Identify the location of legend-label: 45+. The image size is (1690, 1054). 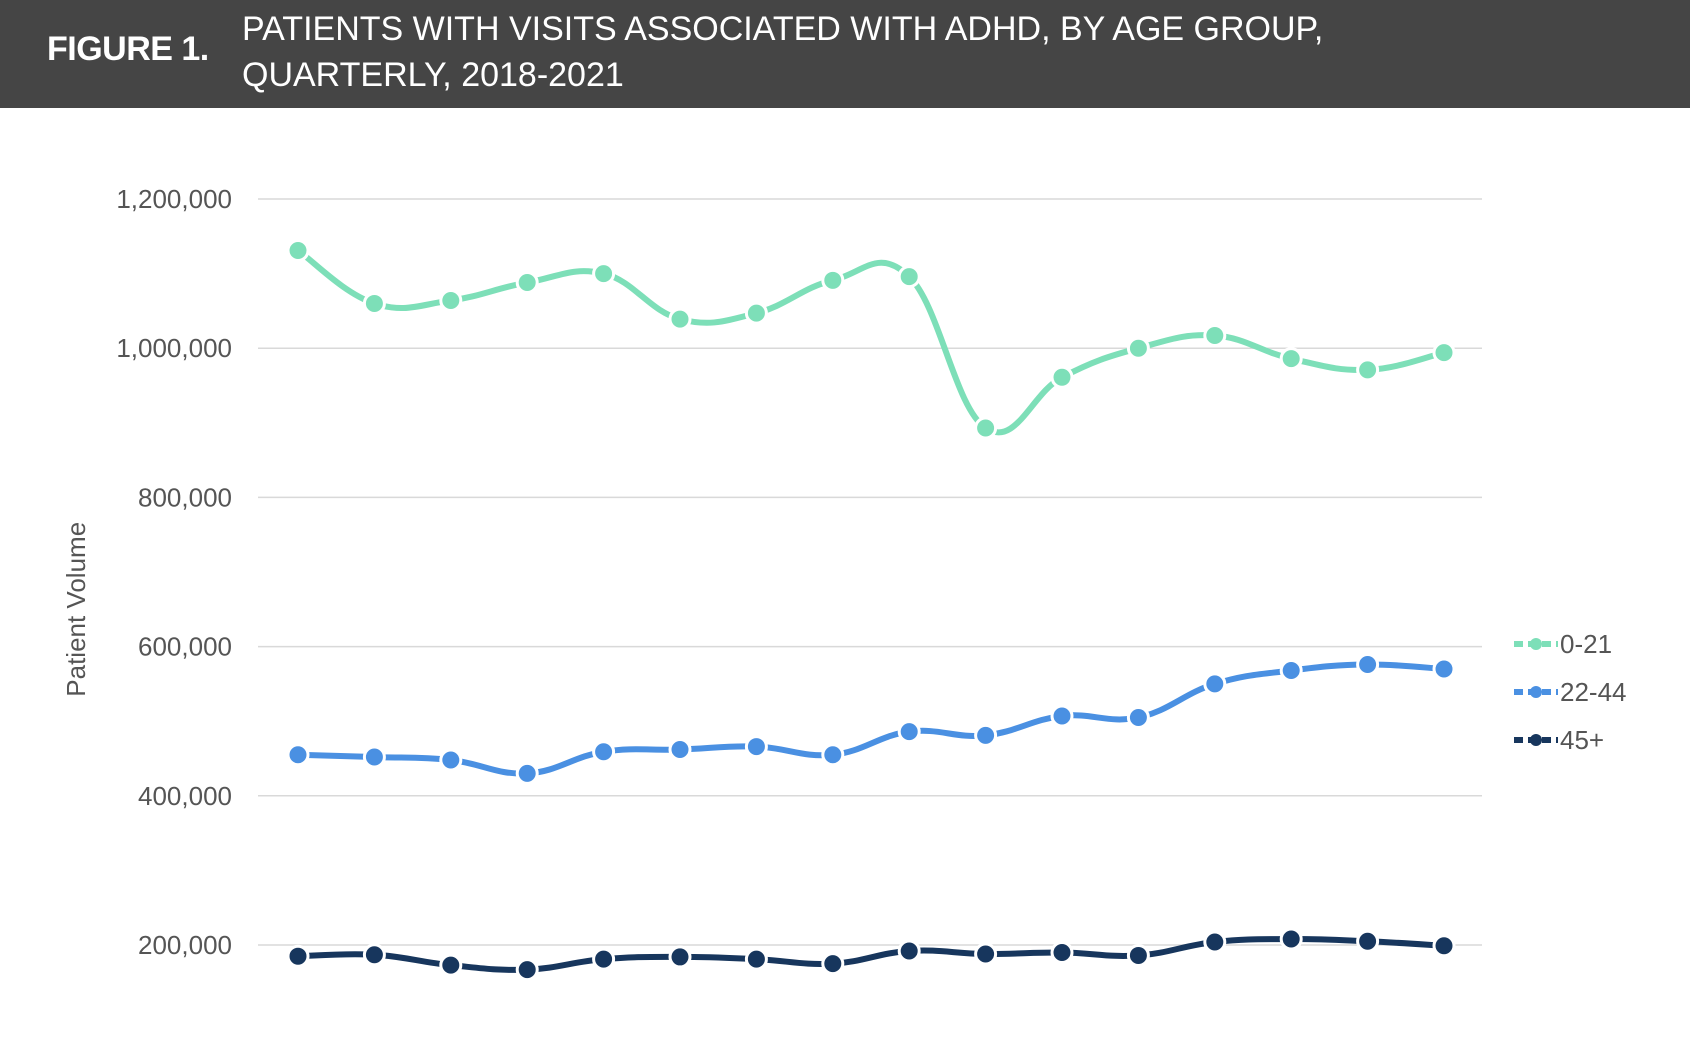
(1582, 740).